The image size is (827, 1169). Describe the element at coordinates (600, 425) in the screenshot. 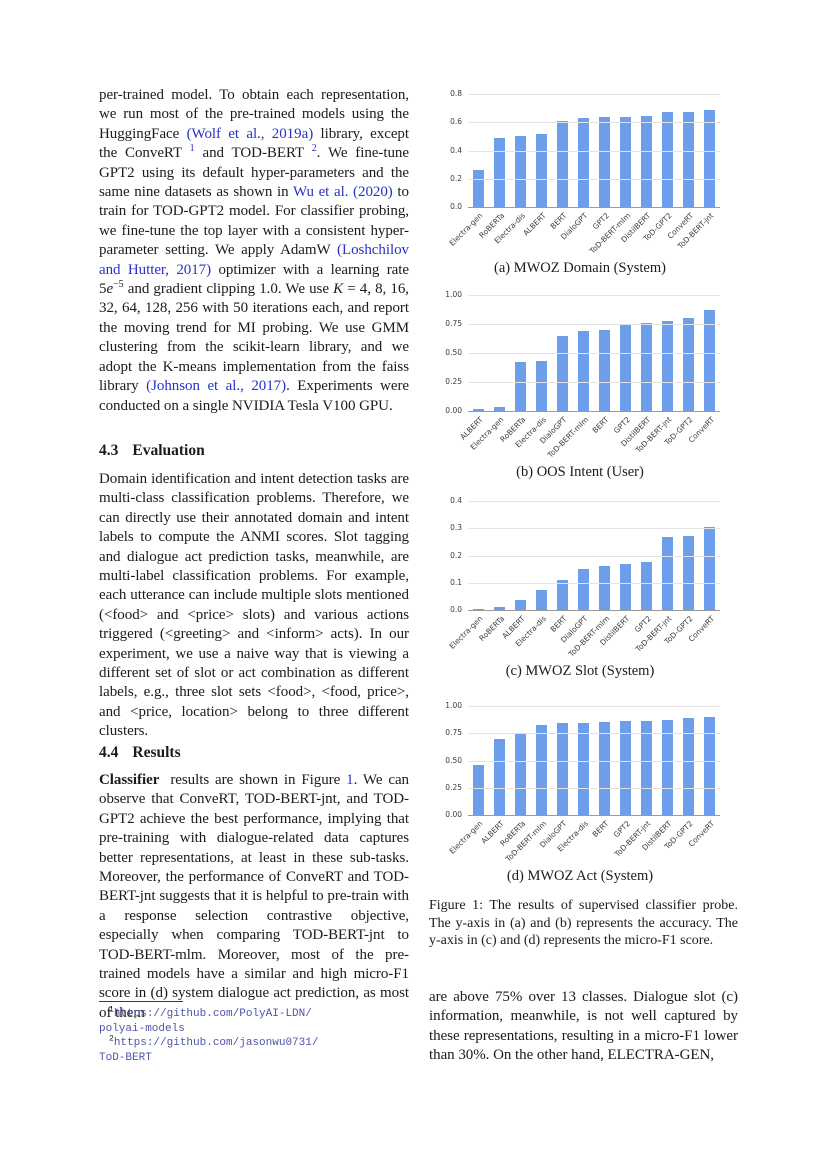

I see `x-tick-label: BERT` at that location.